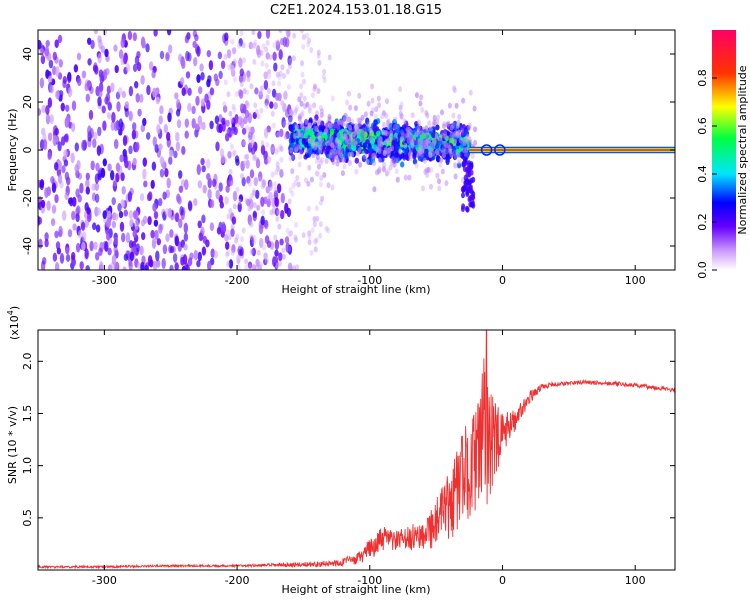 The height and width of the screenshot is (600, 750). Describe the element at coordinates (27, 198) in the screenshot. I see `y-tick-label: -20` at that location.